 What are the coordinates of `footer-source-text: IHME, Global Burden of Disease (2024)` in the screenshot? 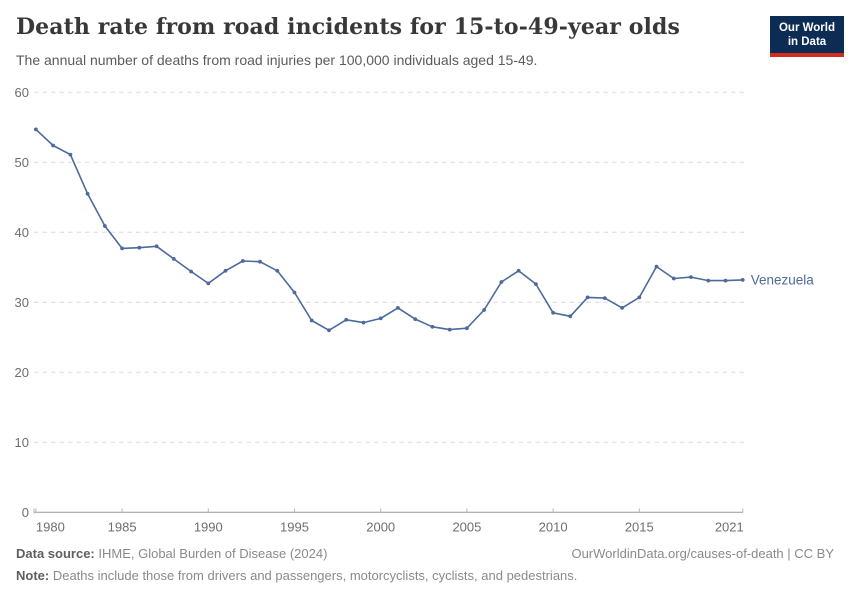 It's located at (211, 553).